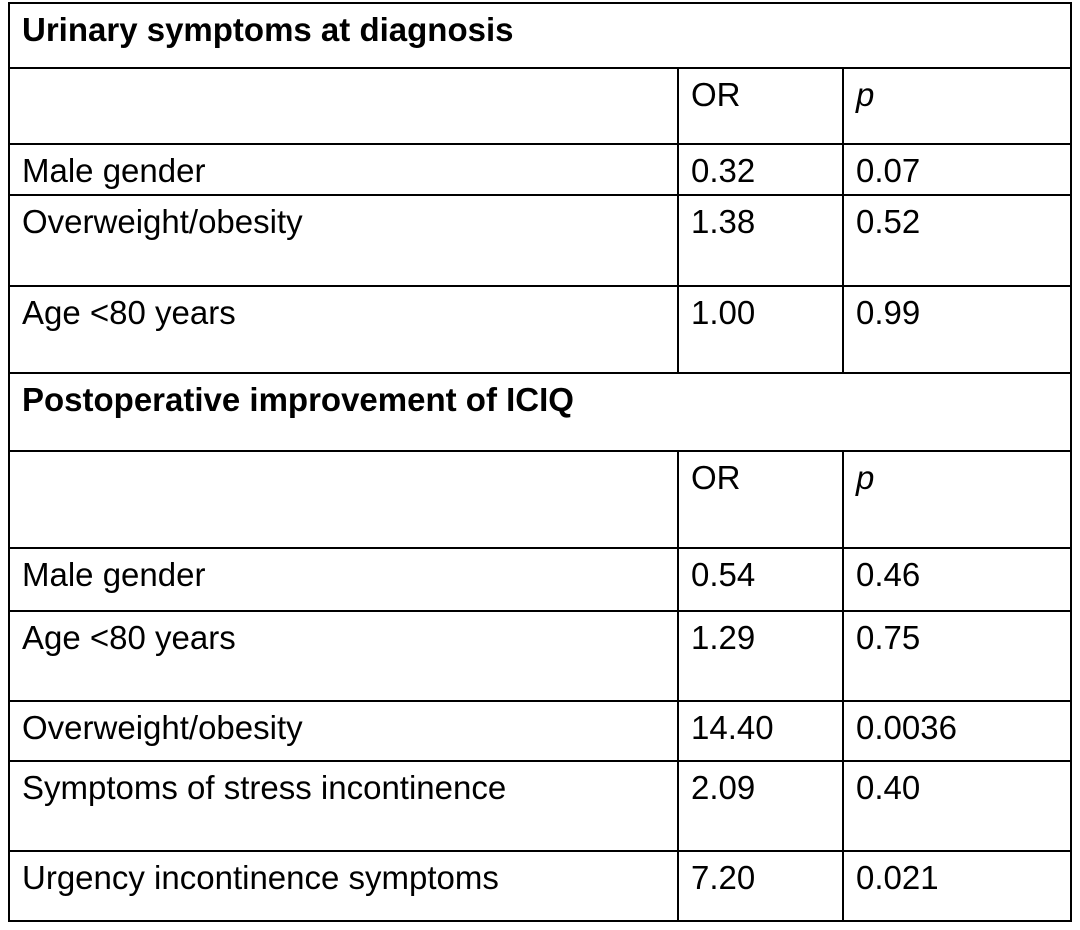 The image size is (1080, 930). I want to click on value-cell: 1.29, so click(760, 656).